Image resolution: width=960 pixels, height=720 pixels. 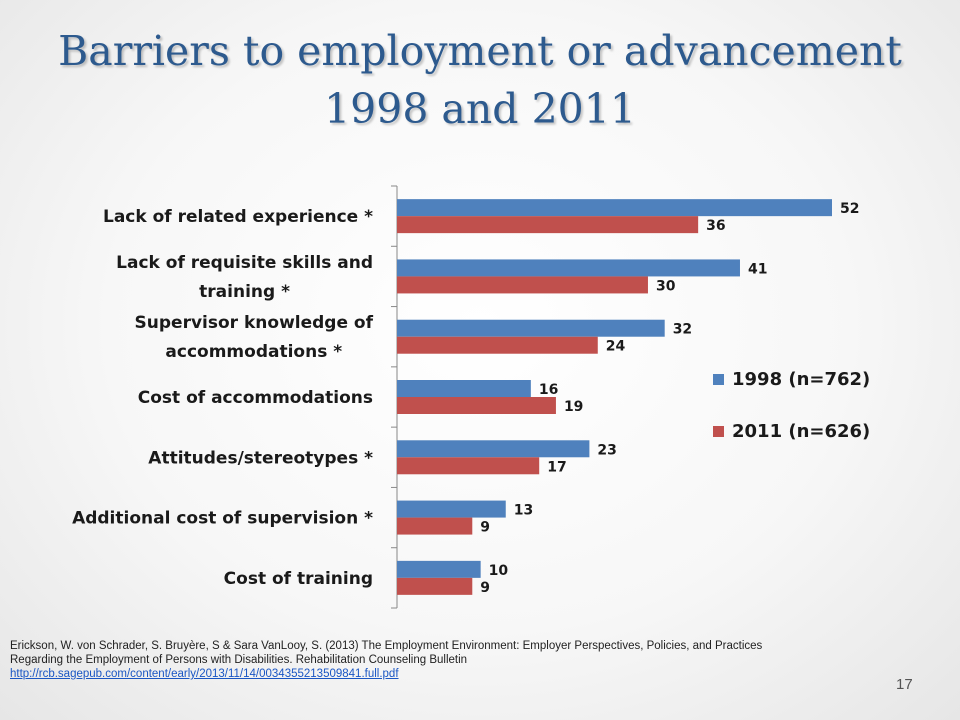 I want to click on category-label: Attitudes/stereotypes *, so click(x=260, y=458).